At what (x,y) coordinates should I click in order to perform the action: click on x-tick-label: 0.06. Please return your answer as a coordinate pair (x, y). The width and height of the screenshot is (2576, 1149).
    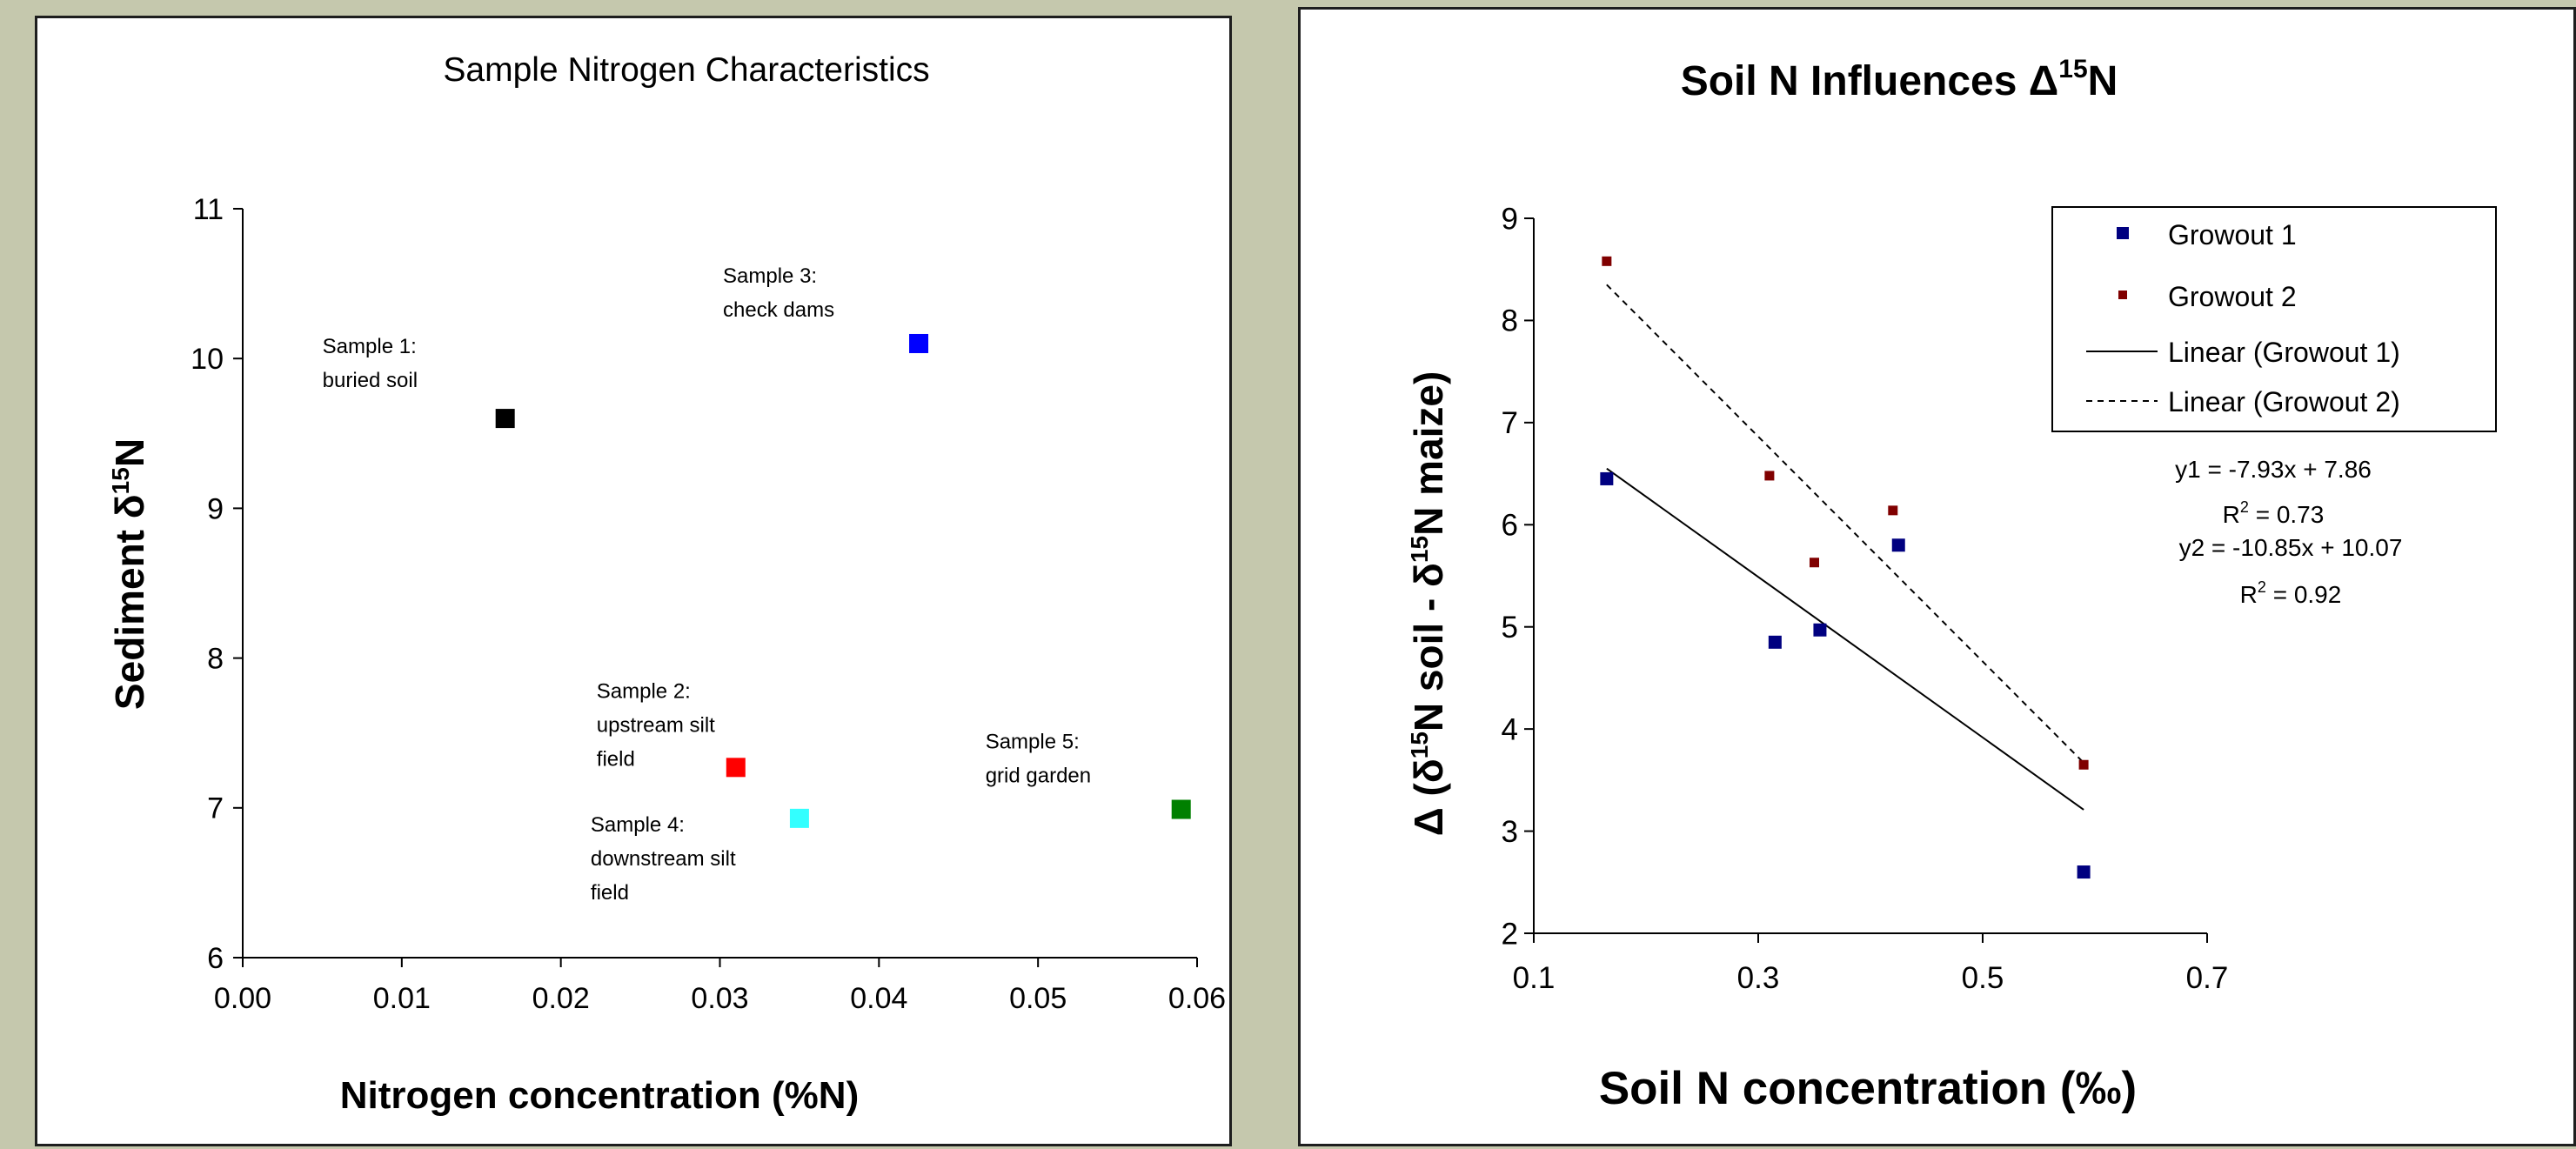
    Looking at the image, I should click on (1197, 998).